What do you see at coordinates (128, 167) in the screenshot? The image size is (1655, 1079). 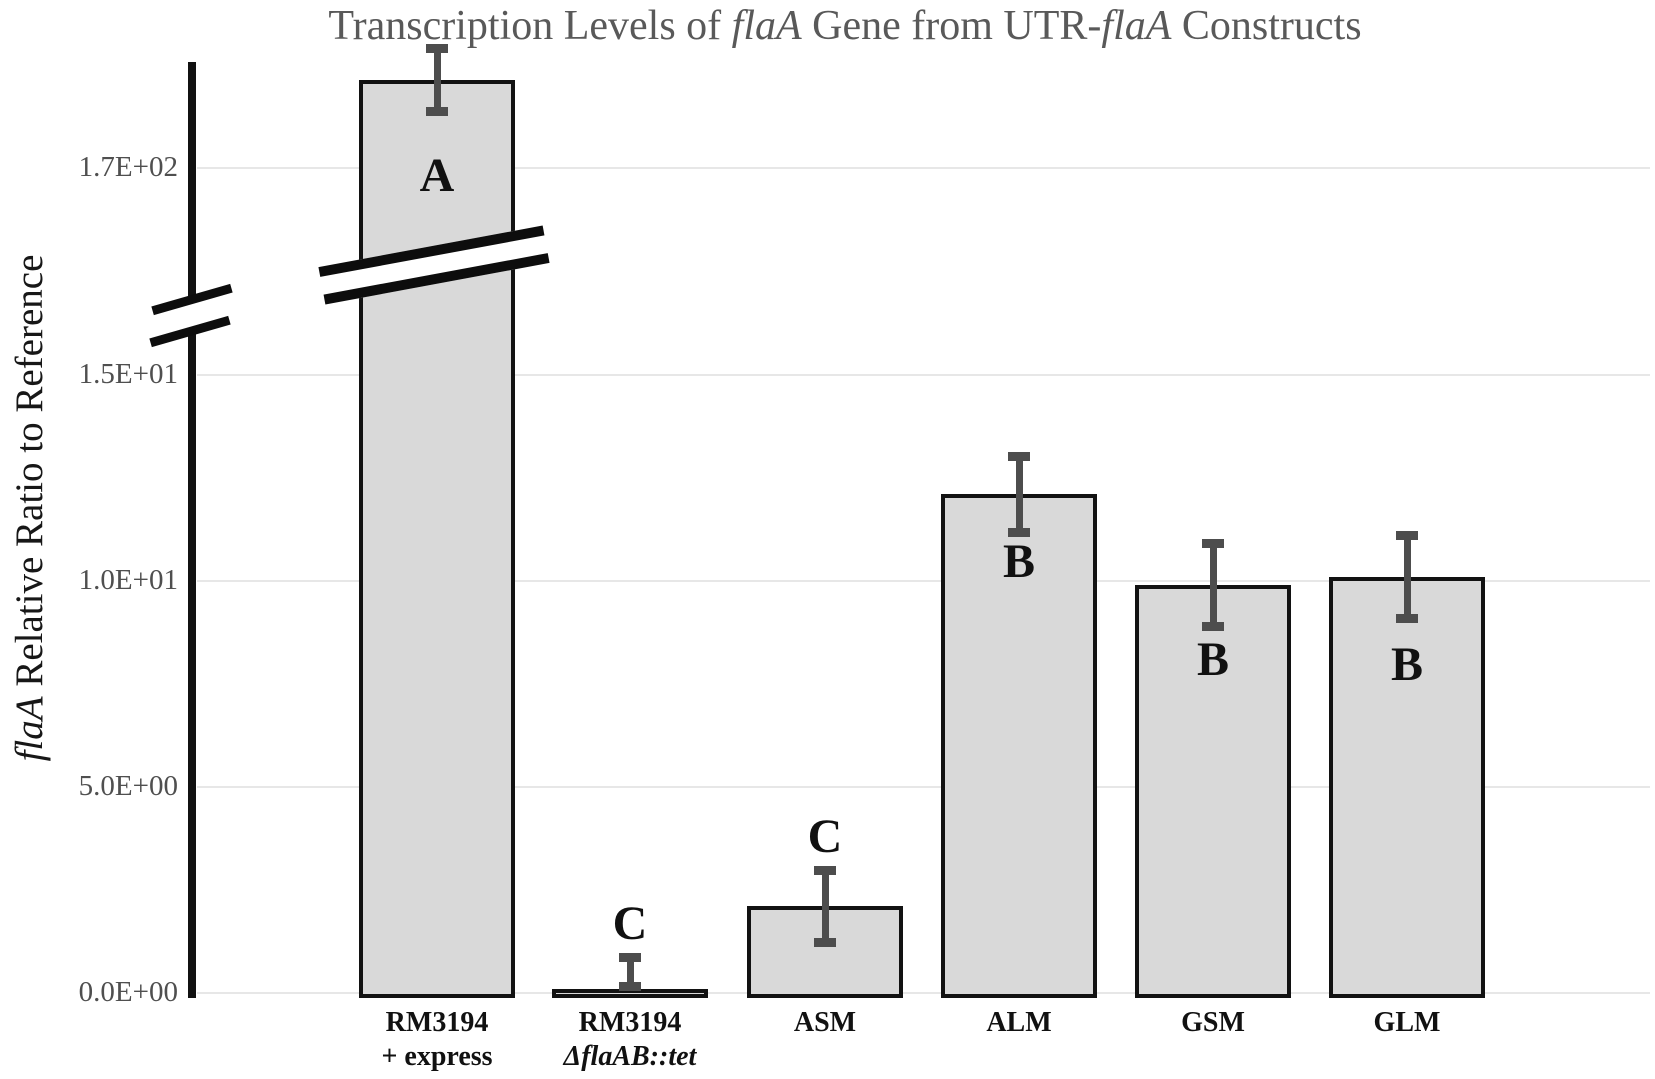 I see `y-tick-label: 1.7E+02` at bounding box center [128, 167].